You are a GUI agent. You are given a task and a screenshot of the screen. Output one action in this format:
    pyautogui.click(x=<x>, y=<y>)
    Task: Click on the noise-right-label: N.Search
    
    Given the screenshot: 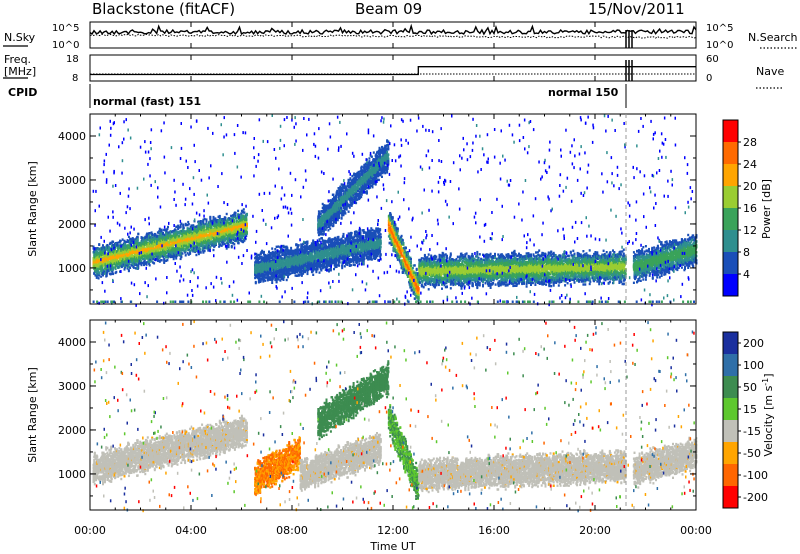 What is the action you would take?
    pyautogui.click(x=773, y=37)
    